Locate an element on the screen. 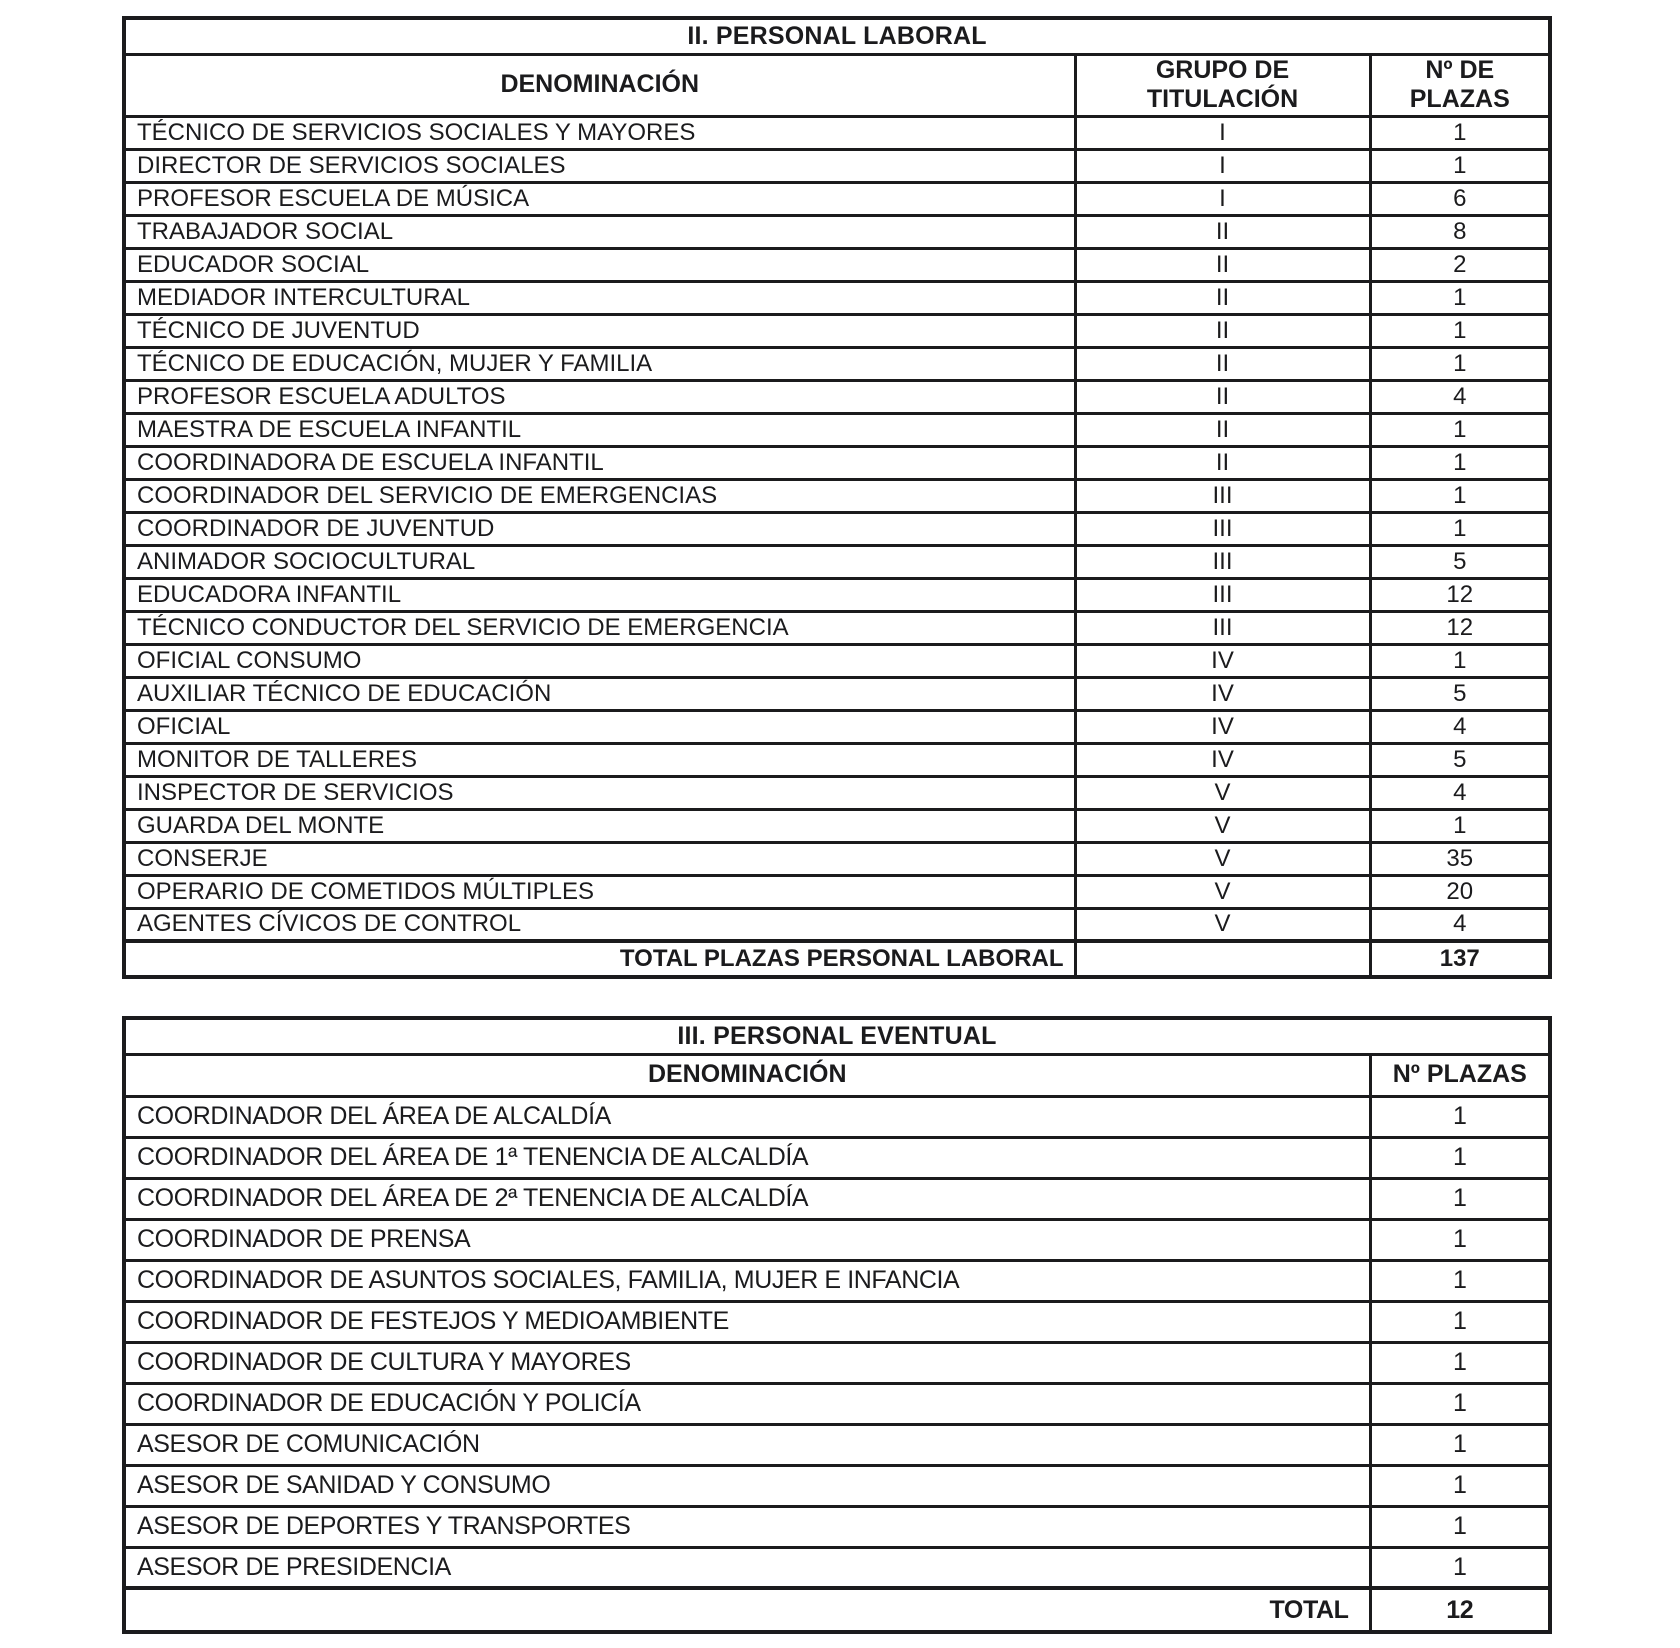  table-row: COORDINADOR DE CULTURA Y MAYORES 1 is located at coordinates (837, 1362).